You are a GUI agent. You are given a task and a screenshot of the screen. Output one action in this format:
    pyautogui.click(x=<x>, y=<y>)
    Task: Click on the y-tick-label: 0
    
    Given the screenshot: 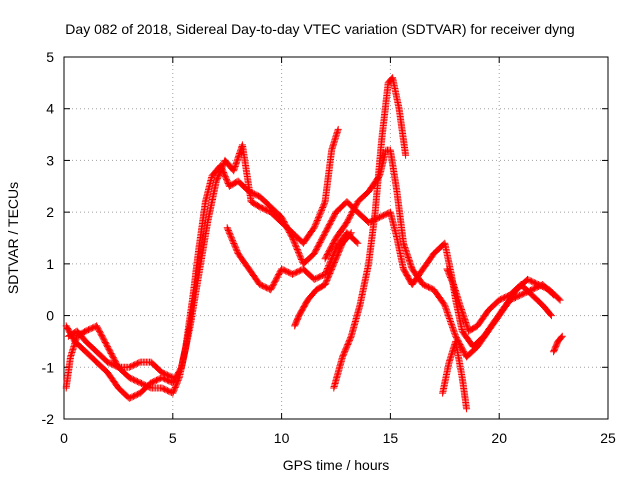 What is the action you would take?
    pyautogui.click(x=50, y=316)
    